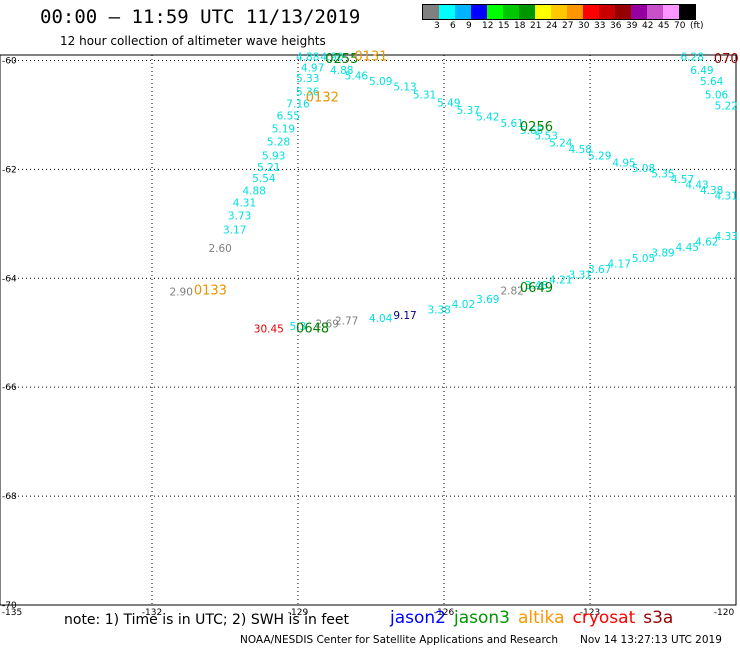 The image size is (740, 650). Describe the element at coordinates (327, 324) in the screenshot. I see `wave-height-value: 2.69` at that location.